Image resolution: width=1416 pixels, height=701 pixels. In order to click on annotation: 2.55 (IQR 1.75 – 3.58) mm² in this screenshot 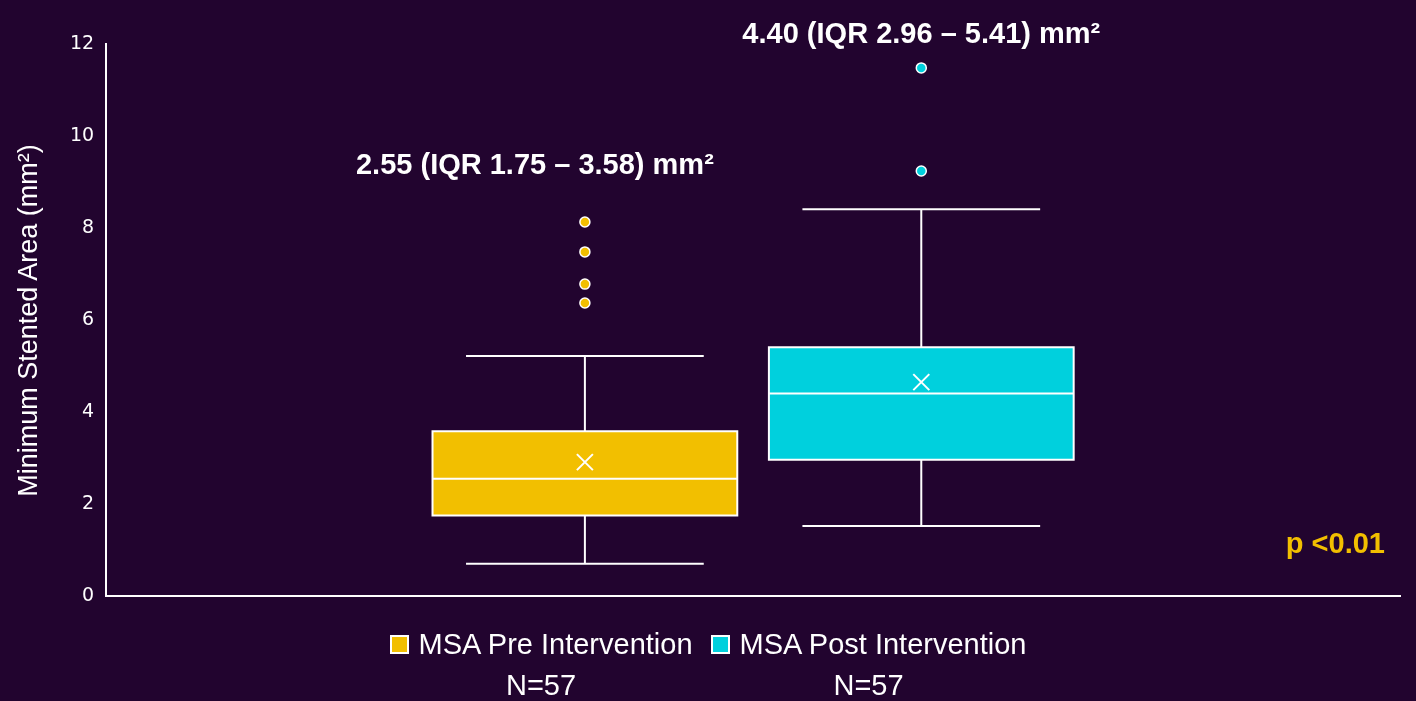, I will do `click(535, 164)`.